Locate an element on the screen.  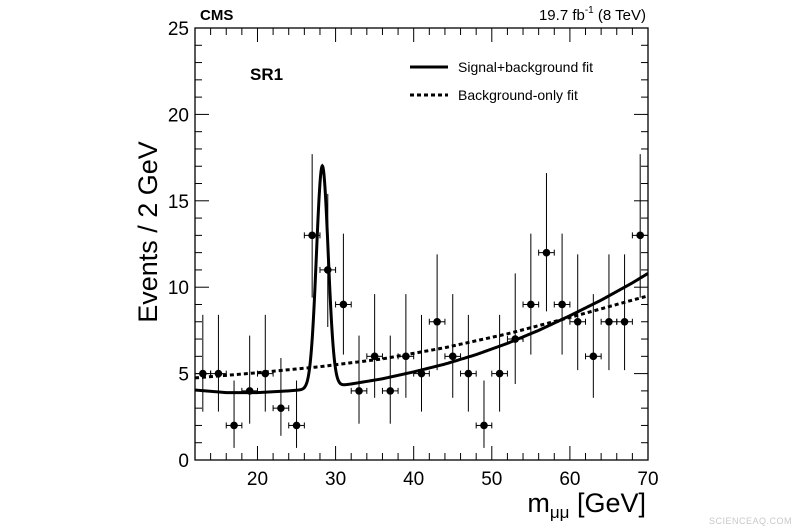
y-tick-label: 15 is located at coordinates (178, 202).